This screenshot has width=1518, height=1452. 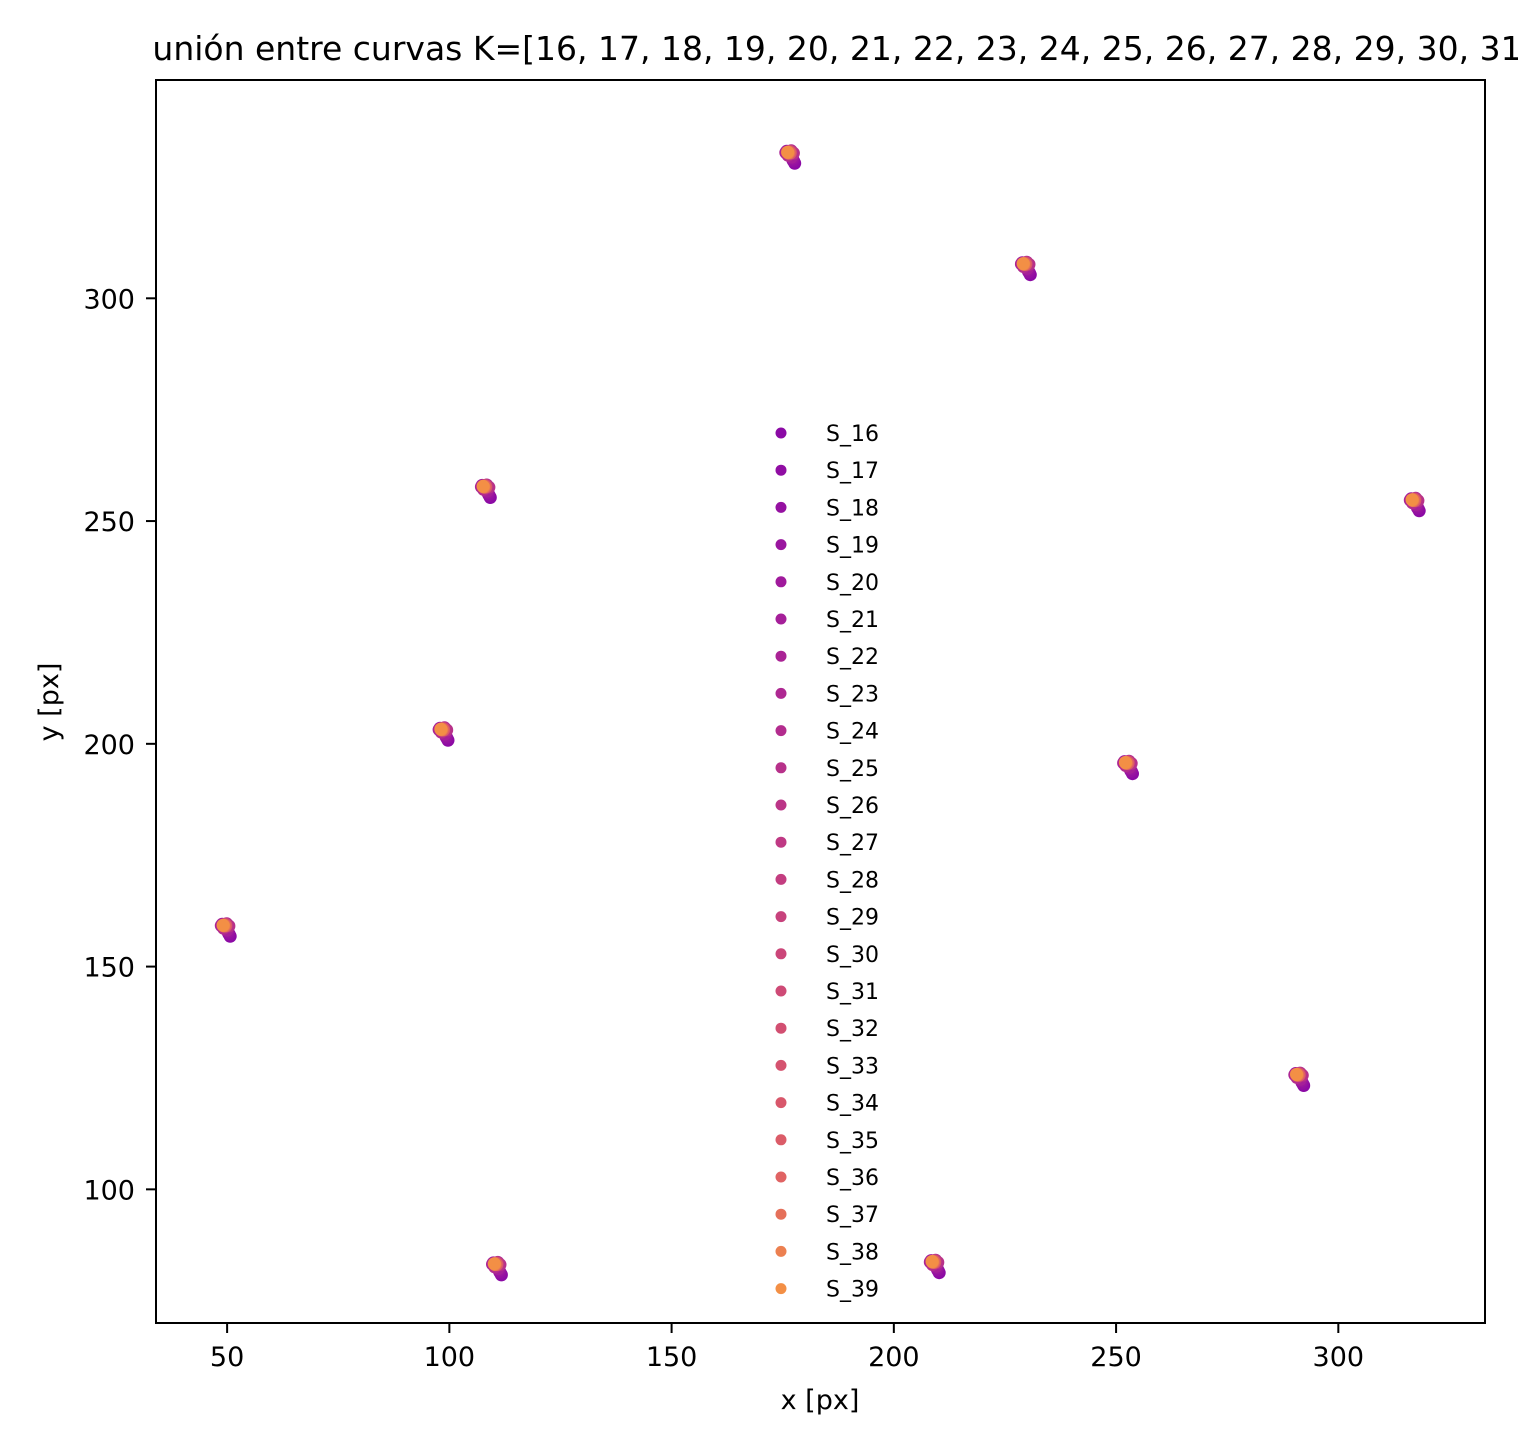 What do you see at coordinates (450, 1357) in the screenshot?
I see `x-tick-label: 100` at bounding box center [450, 1357].